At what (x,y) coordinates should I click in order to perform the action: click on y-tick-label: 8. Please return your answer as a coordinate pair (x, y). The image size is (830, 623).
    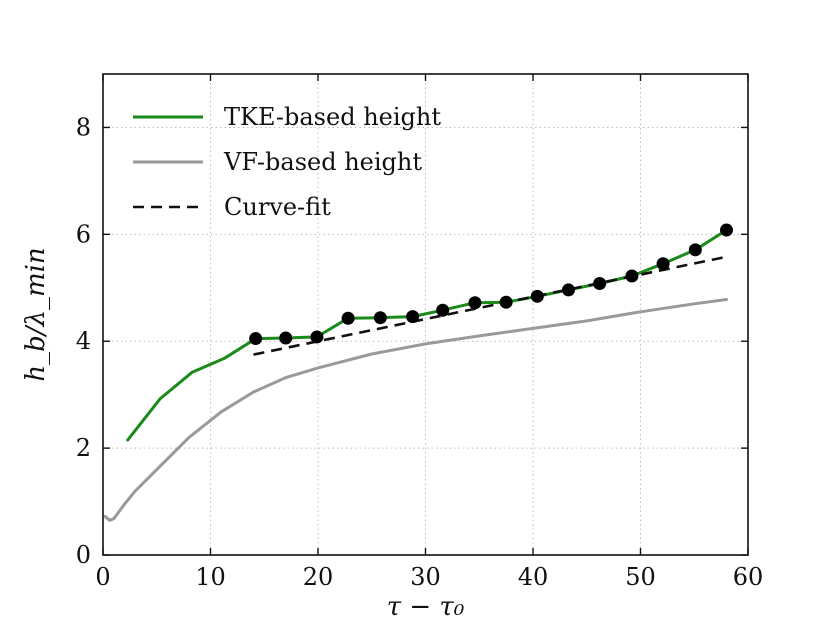
    Looking at the image, I should click on (83, 127).